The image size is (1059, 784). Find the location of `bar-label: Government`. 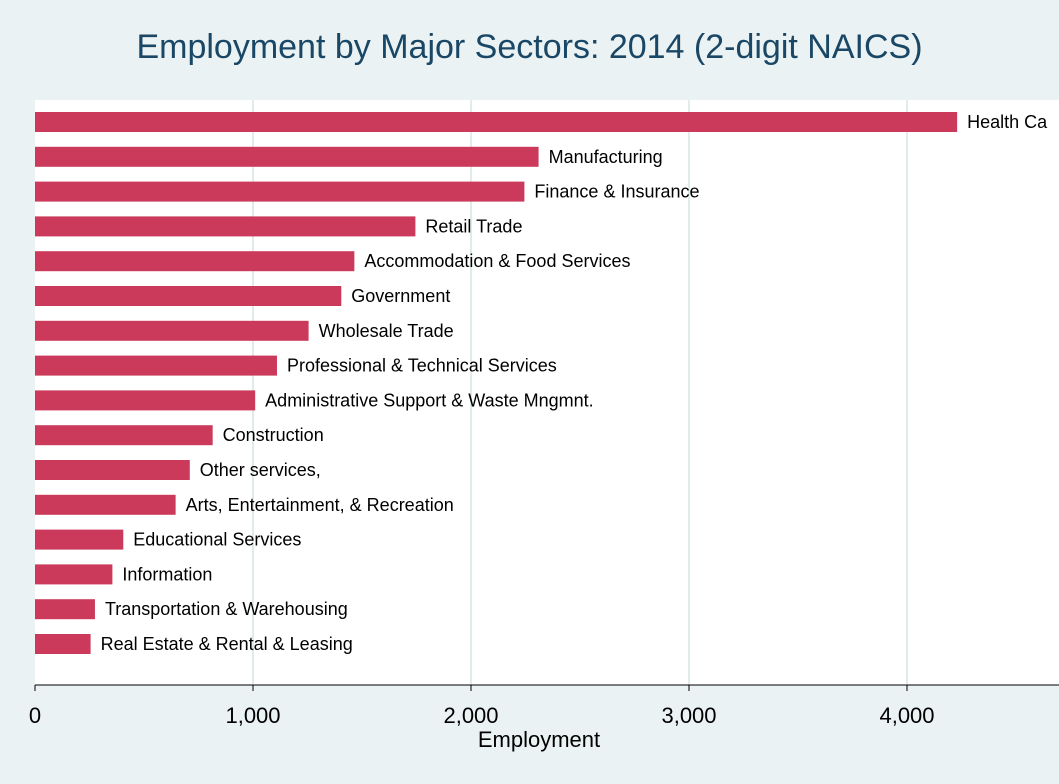

bar-label: Government is located at coordinates (400, 296).